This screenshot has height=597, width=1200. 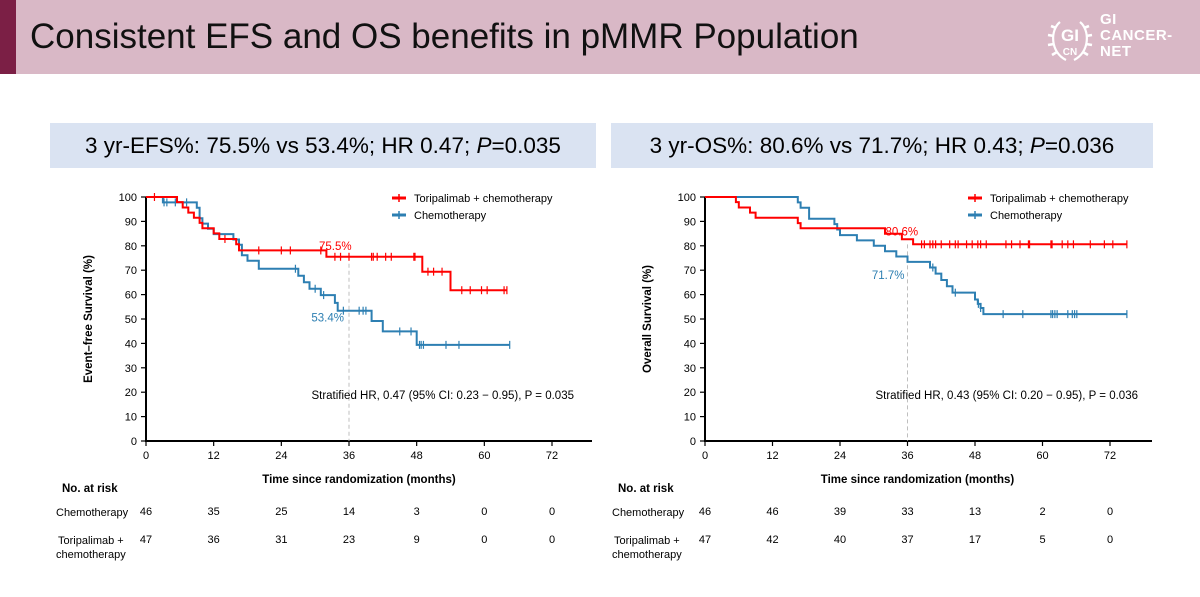 What do you see at coordinates (1037, 145) in the screenshot?
I see `os-p-label: P` at bounding box center [1037, 145].